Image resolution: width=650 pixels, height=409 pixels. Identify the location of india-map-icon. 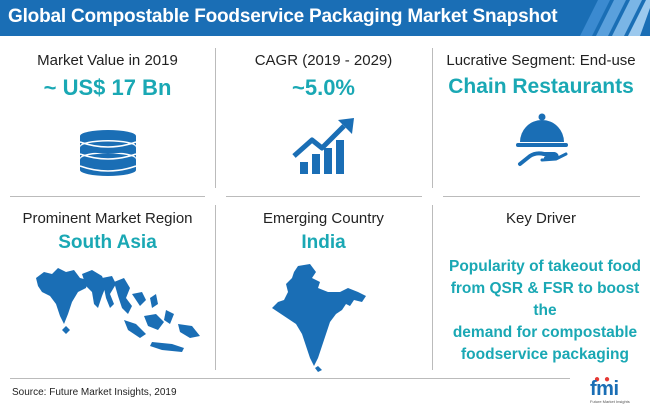
(319, 318).